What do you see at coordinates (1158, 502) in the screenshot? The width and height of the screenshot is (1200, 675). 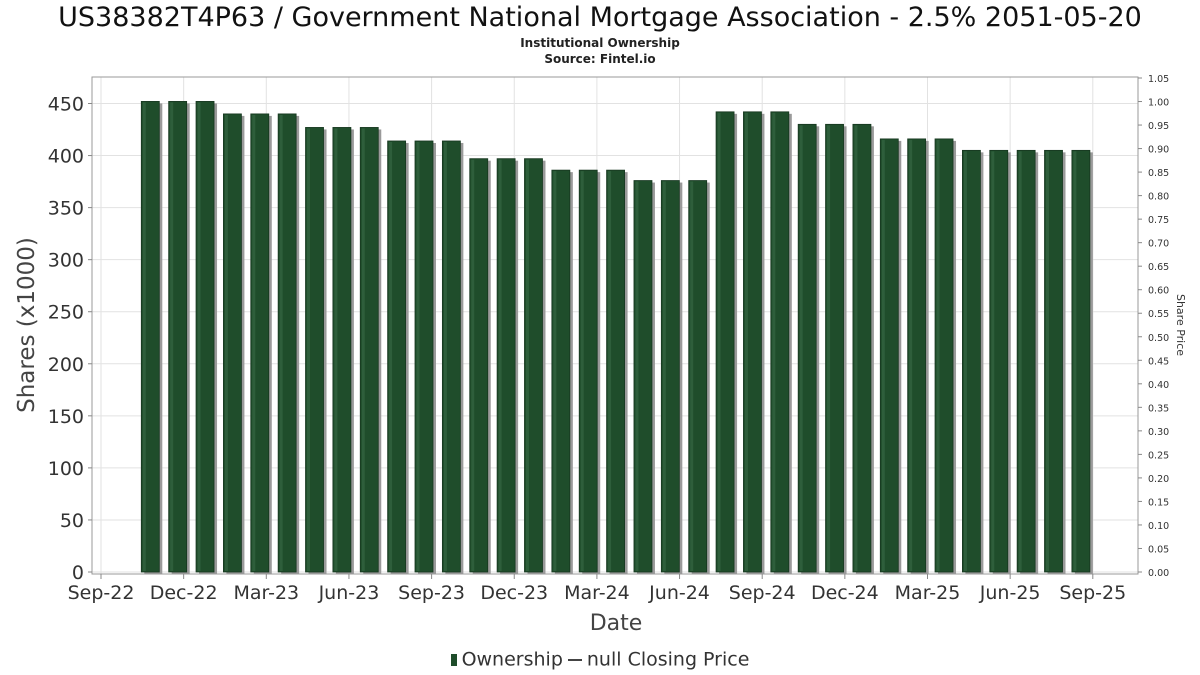 I see `y2-tick-label: 0.15` at bounding box center [1158, 502].